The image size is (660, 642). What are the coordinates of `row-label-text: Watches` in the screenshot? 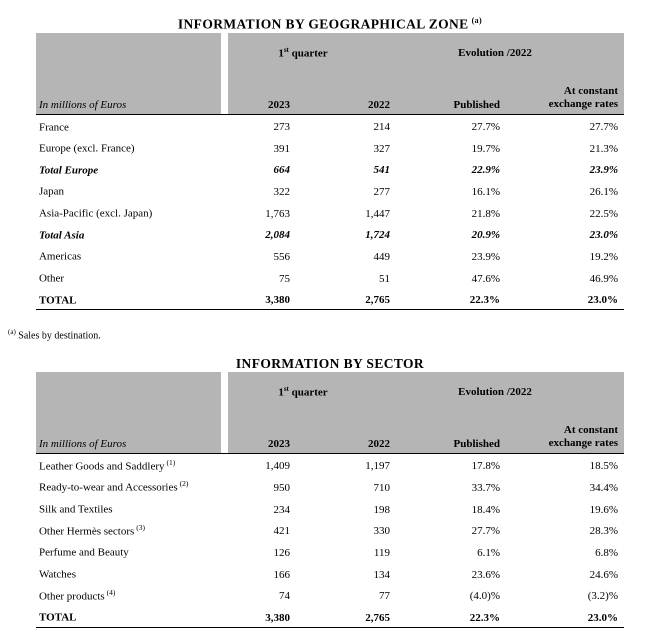 It's located at (57, 574).